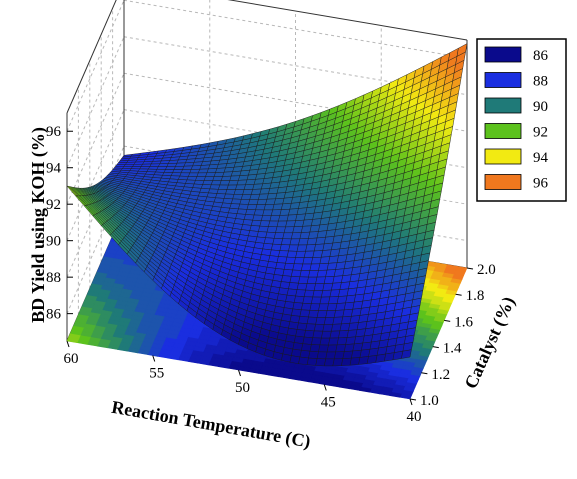  What do you see at coordinates (347, 20) in the screenshot?
I see `box-edge` at bounding box center [347, 20].